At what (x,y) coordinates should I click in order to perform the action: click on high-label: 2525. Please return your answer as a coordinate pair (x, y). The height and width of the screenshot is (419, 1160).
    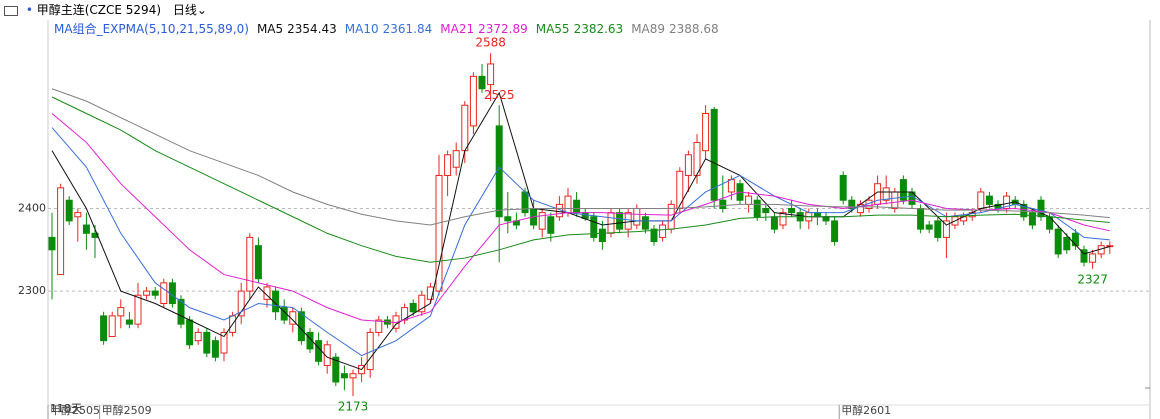
    Looking at the image, I should click on (499, 95).